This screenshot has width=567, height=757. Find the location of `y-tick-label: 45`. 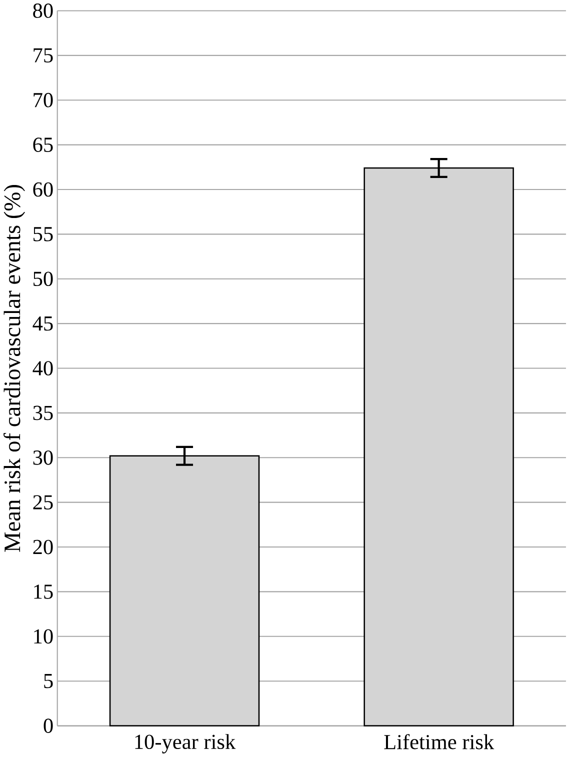

y-tick-label: 45 is located at coordinates (43, 323).